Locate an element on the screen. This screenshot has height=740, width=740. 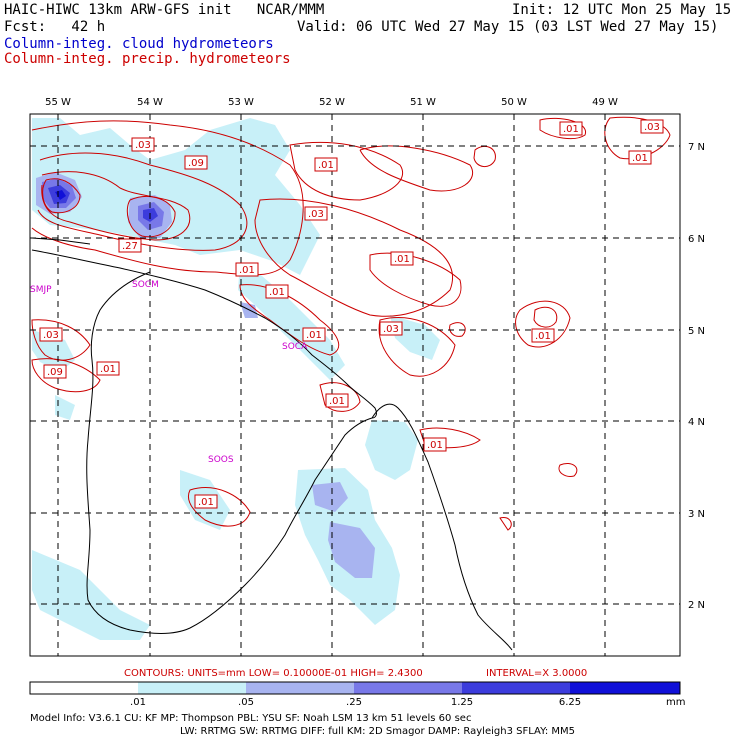
lat-label: 3 N is located at coordinates (696, 514).